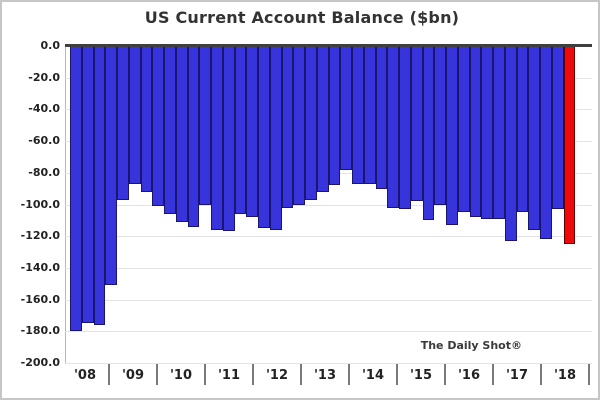 The height and width of the screenshot is (400, 600). What do you see at coordinates (302, 17) in the screenshot?
I see `chart-title: US Current Account Balance ($bn)` at bounding box center [302, 17].